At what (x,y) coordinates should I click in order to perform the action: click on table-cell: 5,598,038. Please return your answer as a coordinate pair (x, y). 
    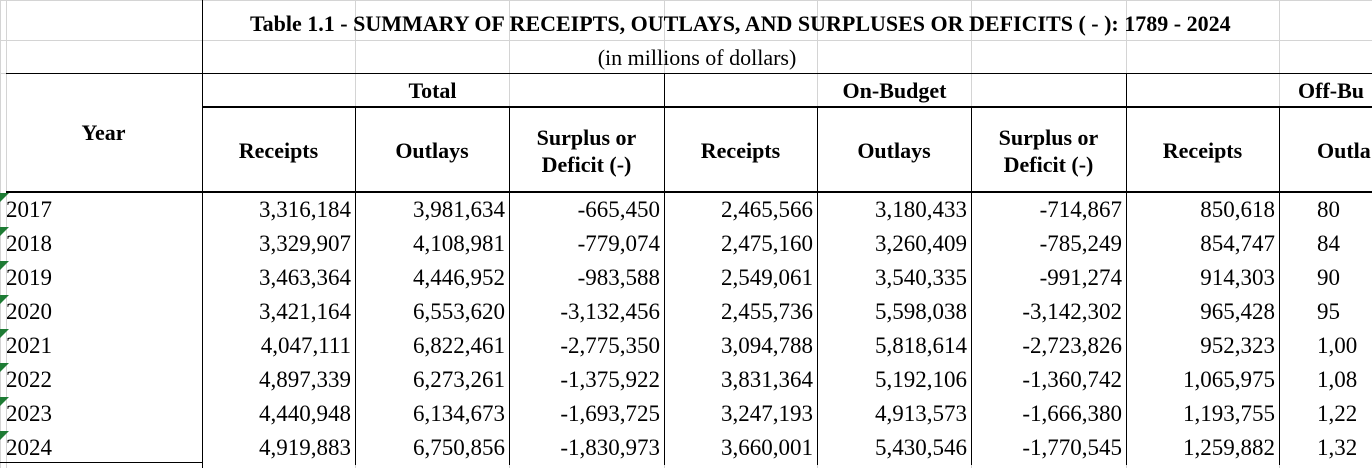
    Looking at the image, I should click on (921, 311).